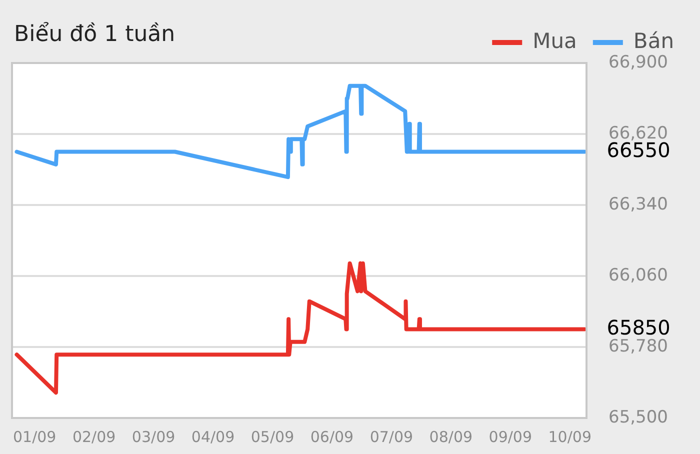 This screenshot has height=454, width=700. I want to click on y-tick-label: 65,500, so click(638, 417).